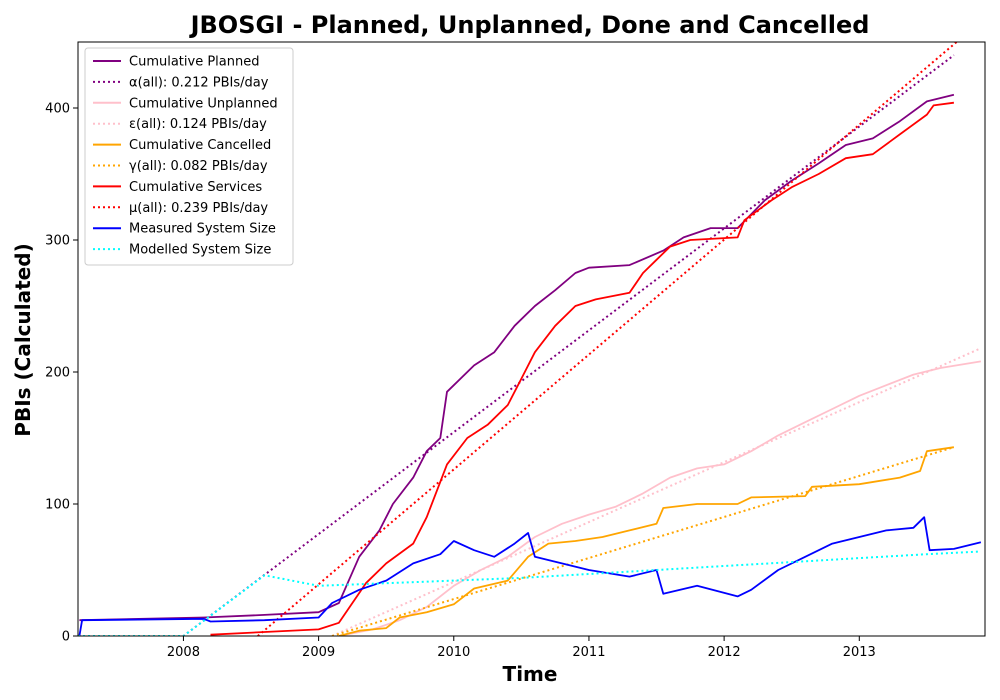  What do you see at coordinates (202, 229) in the screenshot?
I see `legend-entry-8: Measured System Size` at bounding box center [202, 229].